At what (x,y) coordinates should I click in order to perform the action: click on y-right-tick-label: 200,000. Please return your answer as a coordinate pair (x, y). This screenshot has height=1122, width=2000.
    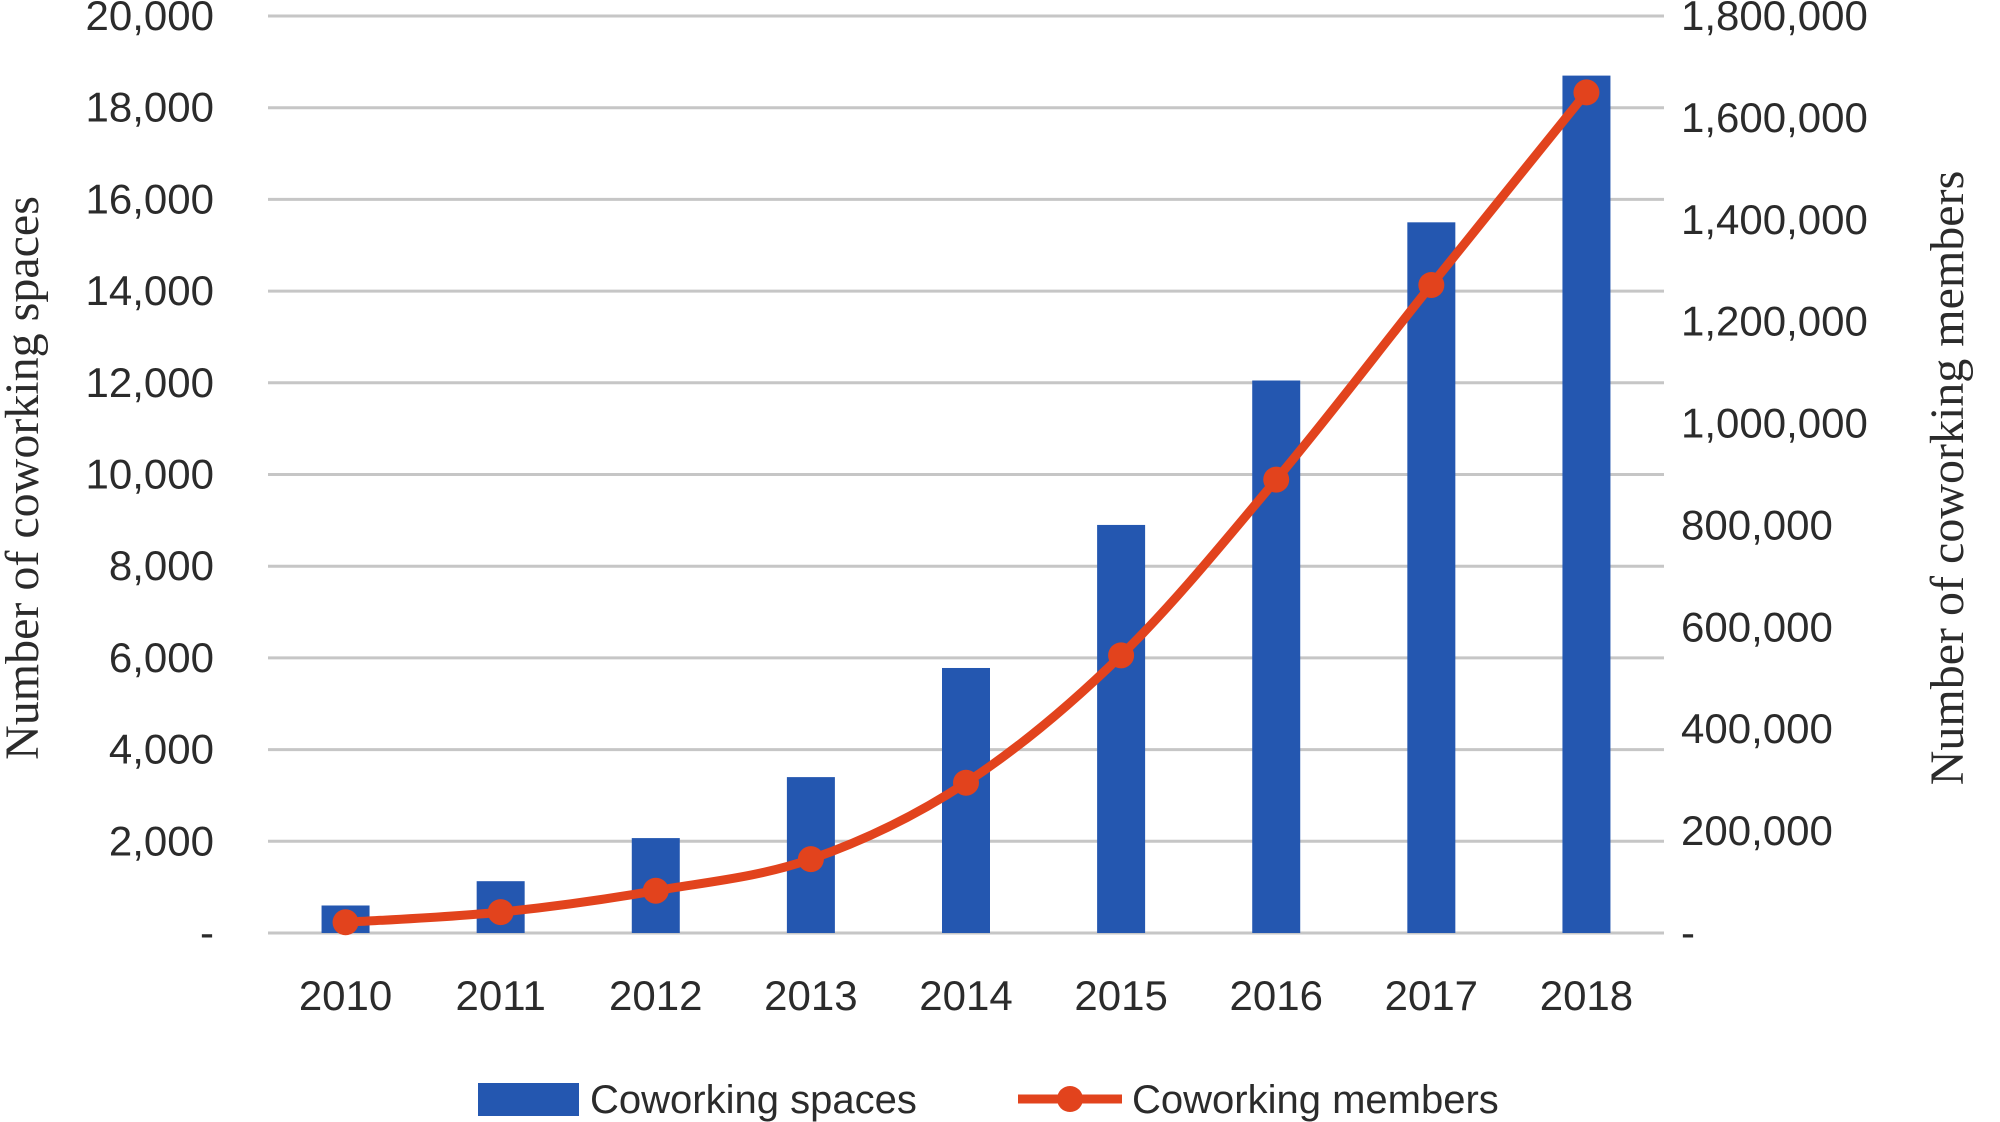
    Looking at the image, I should click on (1757, 830).